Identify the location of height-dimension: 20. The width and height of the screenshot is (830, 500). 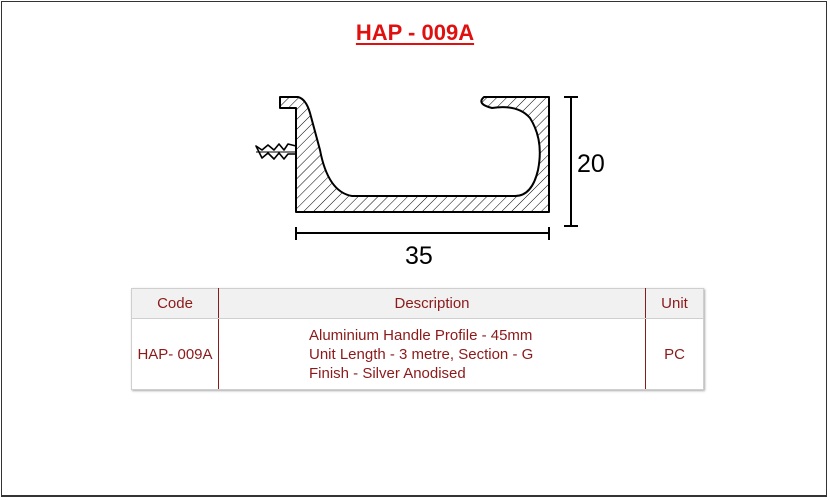
(584, 161).